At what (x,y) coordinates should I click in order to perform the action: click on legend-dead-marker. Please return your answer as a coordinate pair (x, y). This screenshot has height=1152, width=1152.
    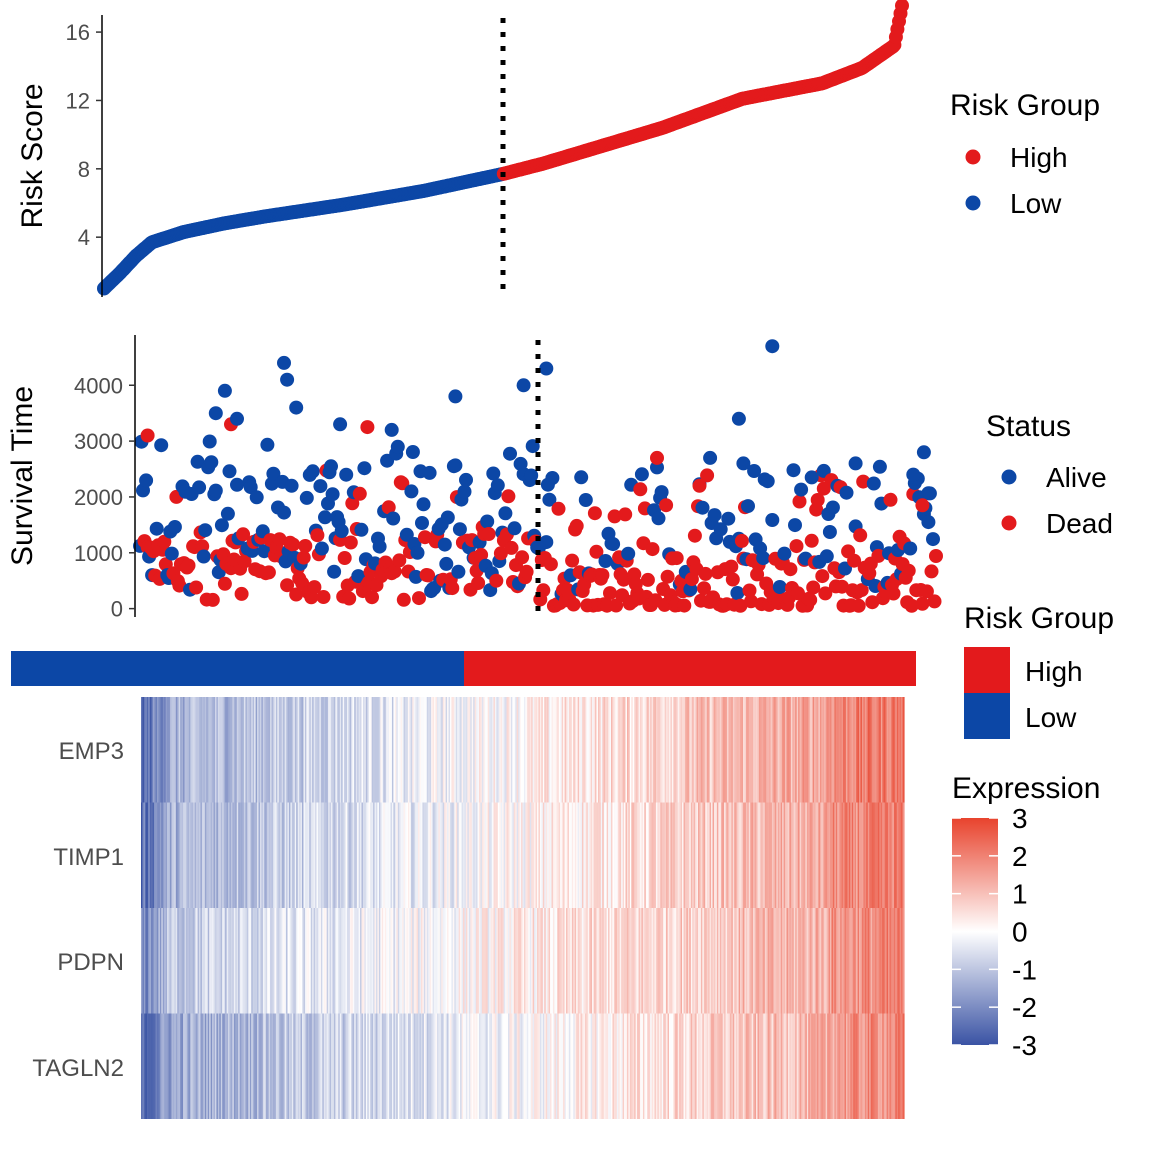
    Looking at the image, I should click on (1009, 523).